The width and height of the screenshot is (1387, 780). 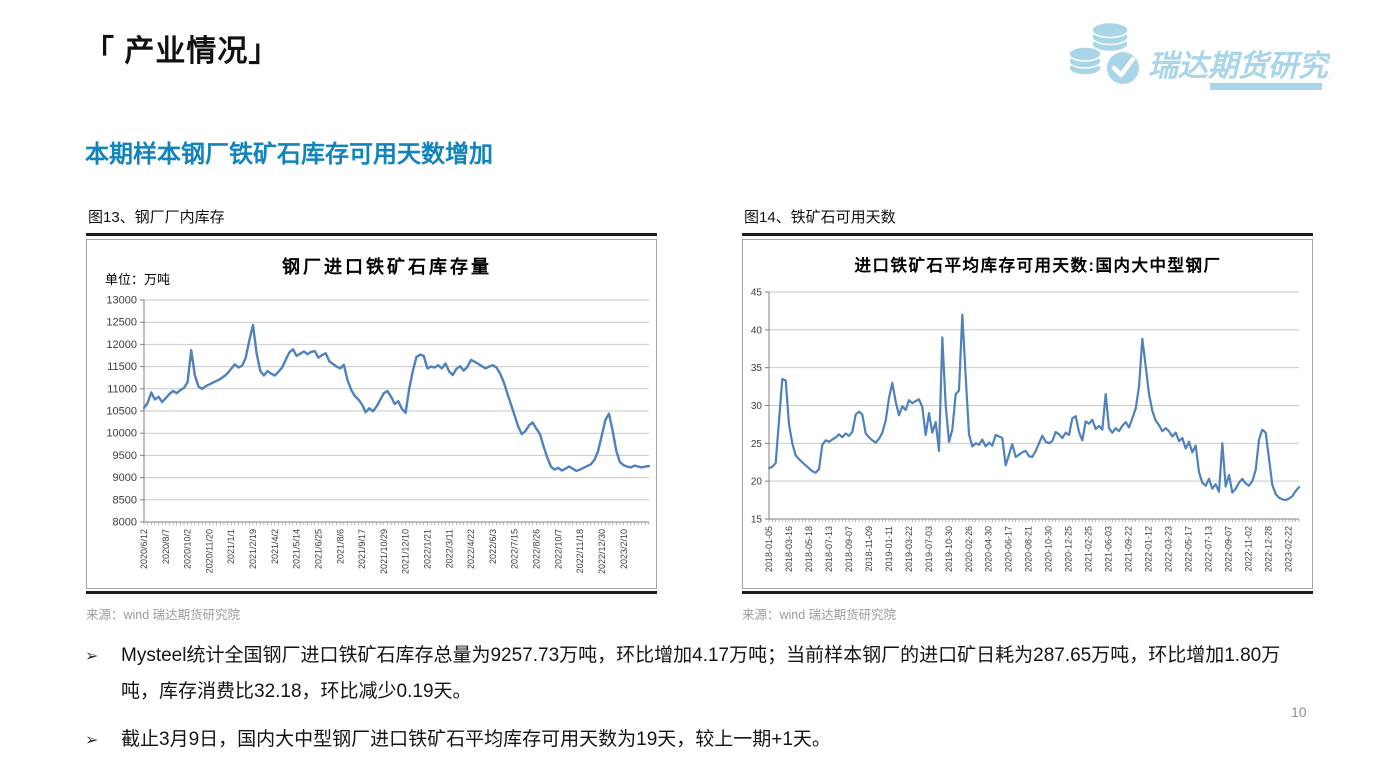 I want to click on svg-text: 35, so click(x=757, y=368).